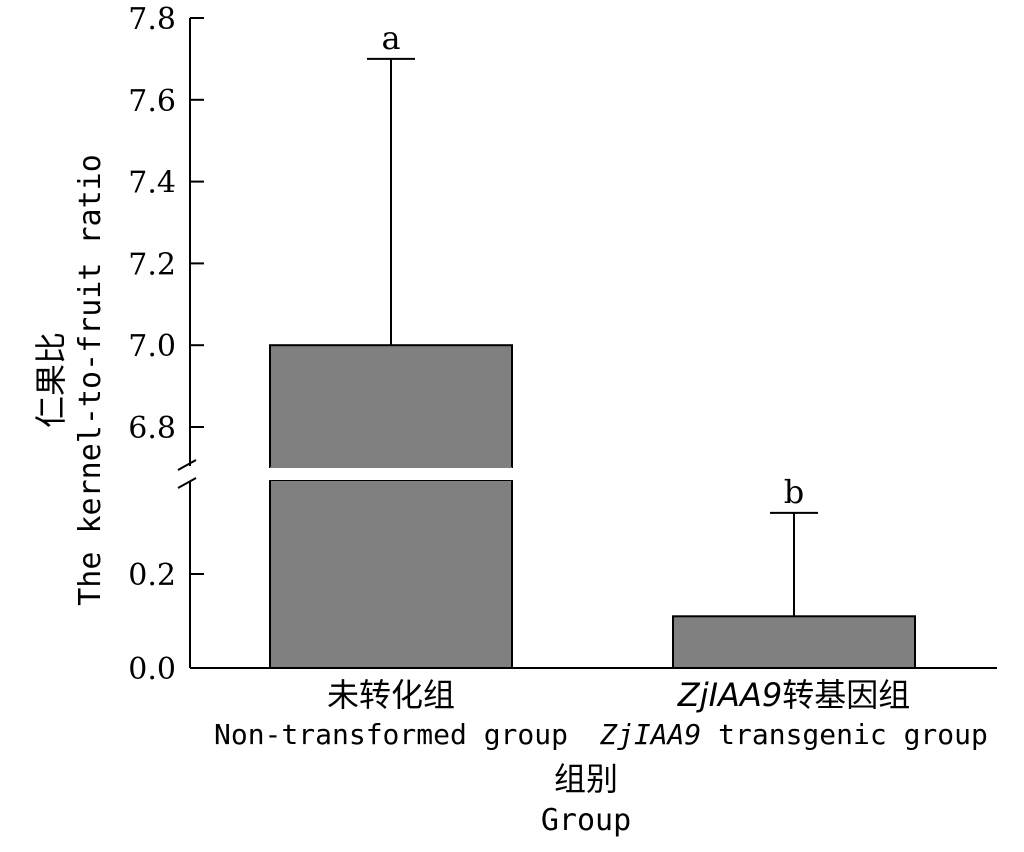 This screenshot has width=1024, height=852. I want to click on significance-label: a, so click(390, 38).